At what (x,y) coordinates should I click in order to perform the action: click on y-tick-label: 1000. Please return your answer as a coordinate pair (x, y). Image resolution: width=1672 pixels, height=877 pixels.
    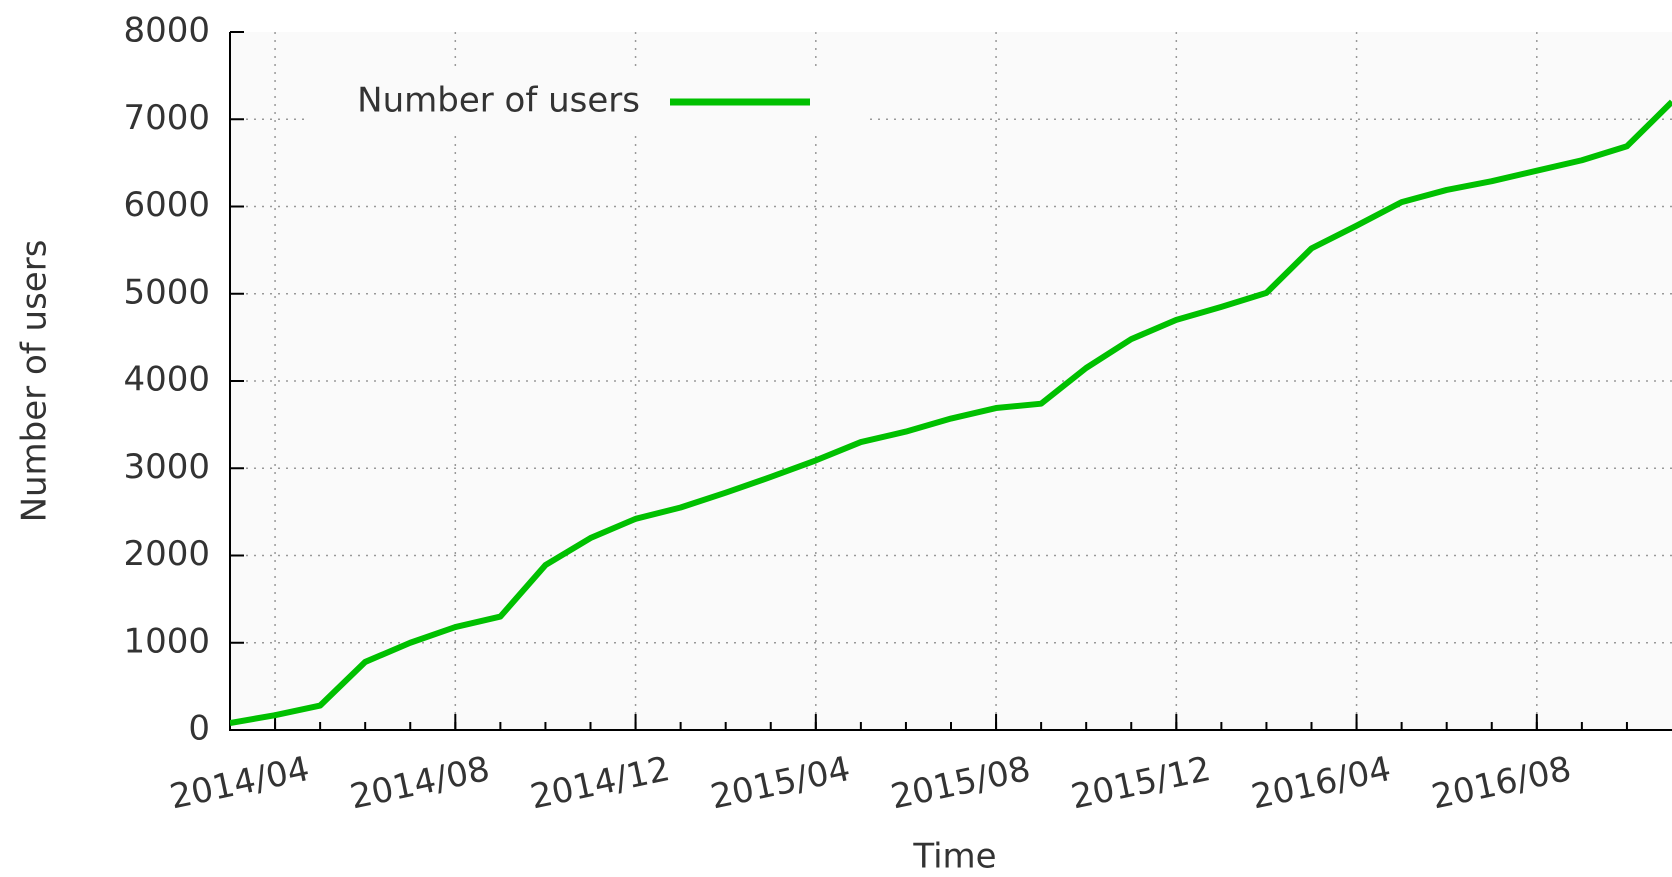
    Looking at the image, I should click on (166, 641).